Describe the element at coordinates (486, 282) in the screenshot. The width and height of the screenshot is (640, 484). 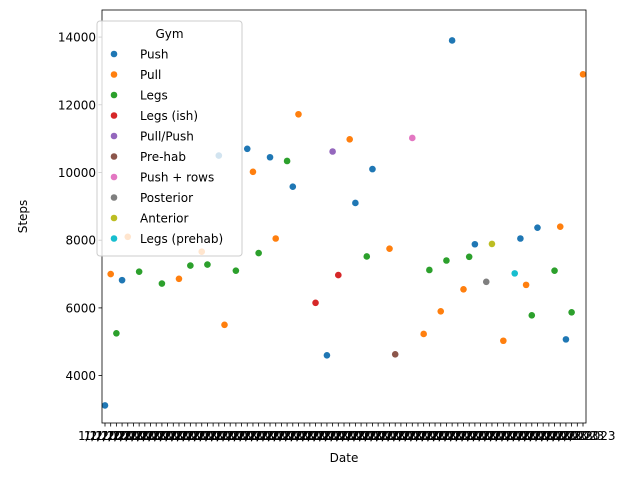
I see `point-posterior` at that location.